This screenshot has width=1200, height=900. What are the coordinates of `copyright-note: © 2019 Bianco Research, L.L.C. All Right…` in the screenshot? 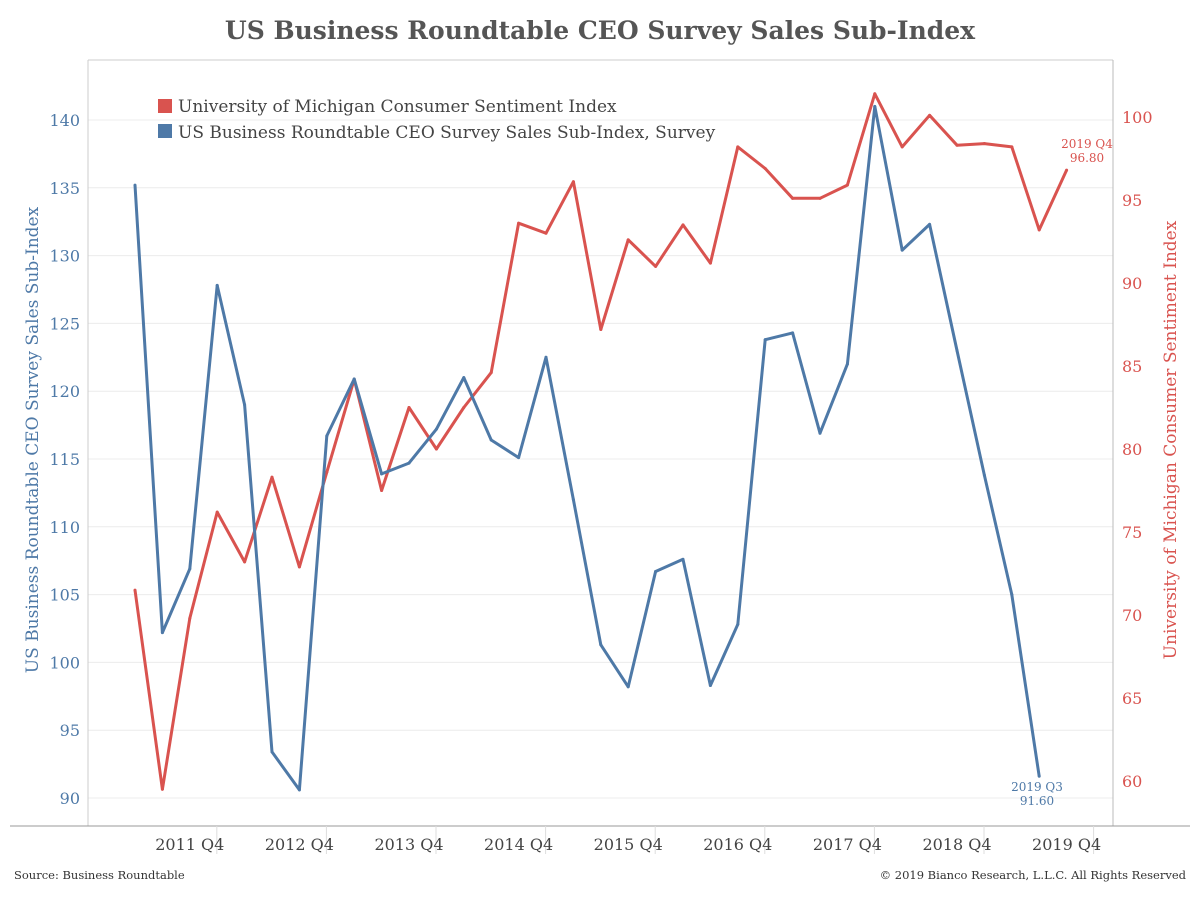 It's located at (1032, 875).